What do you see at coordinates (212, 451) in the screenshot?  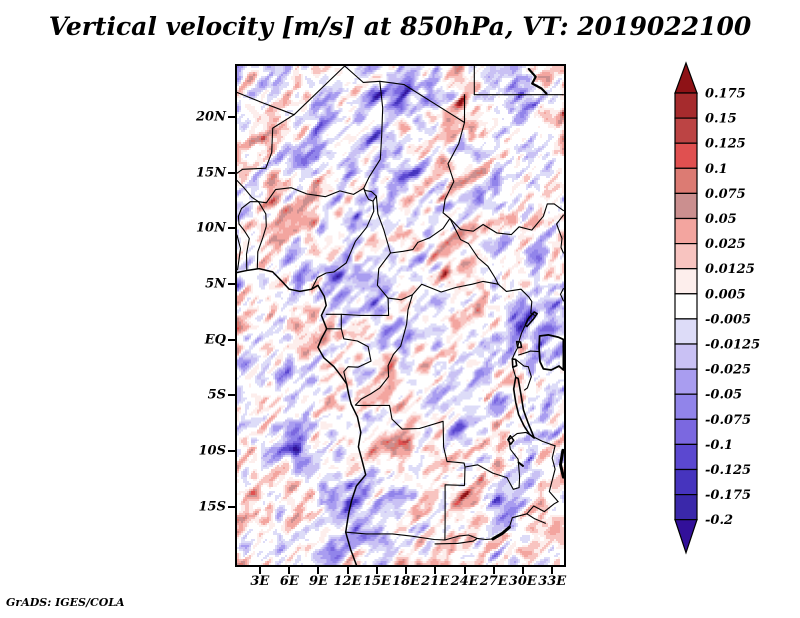 I see `y-axis-tick-label: 10S` at bounding box center [212, 451].